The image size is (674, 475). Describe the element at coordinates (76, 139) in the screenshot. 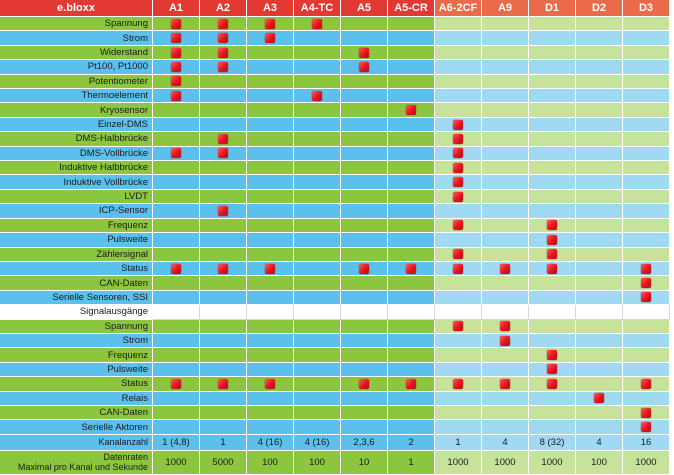

I see `row-label: DMS-Halbbrücke` at that location.